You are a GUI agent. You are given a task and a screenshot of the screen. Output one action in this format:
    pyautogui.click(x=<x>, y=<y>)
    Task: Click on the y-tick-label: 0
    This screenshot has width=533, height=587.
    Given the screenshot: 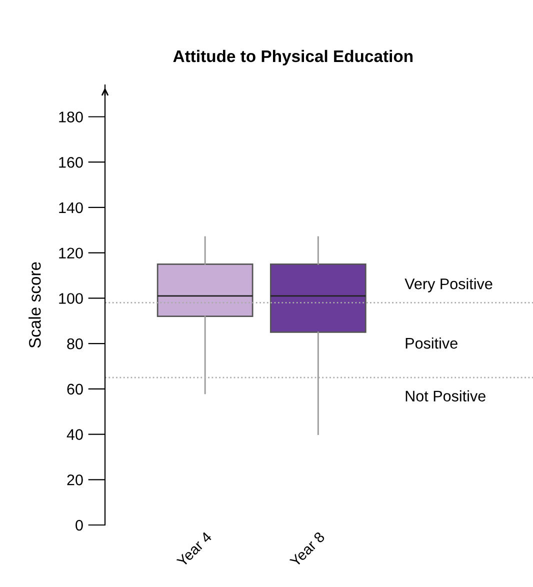 What is the action you would take?
    pyautogui.click(x=79, y=525)
    